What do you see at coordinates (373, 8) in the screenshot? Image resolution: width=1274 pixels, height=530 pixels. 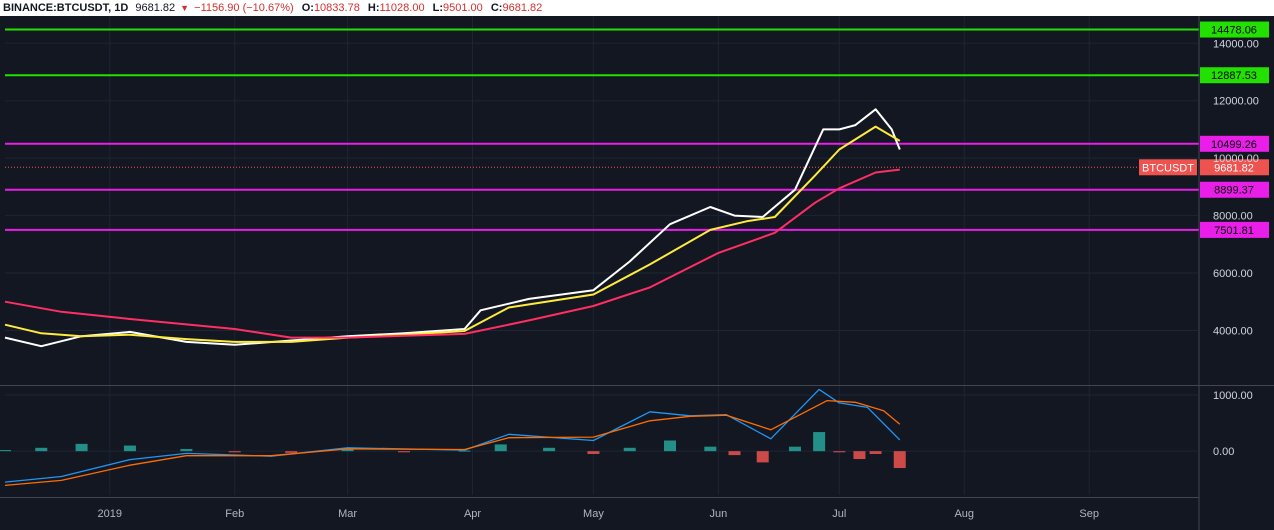 I see `high-label: H:` at bounding box center [373, 8].